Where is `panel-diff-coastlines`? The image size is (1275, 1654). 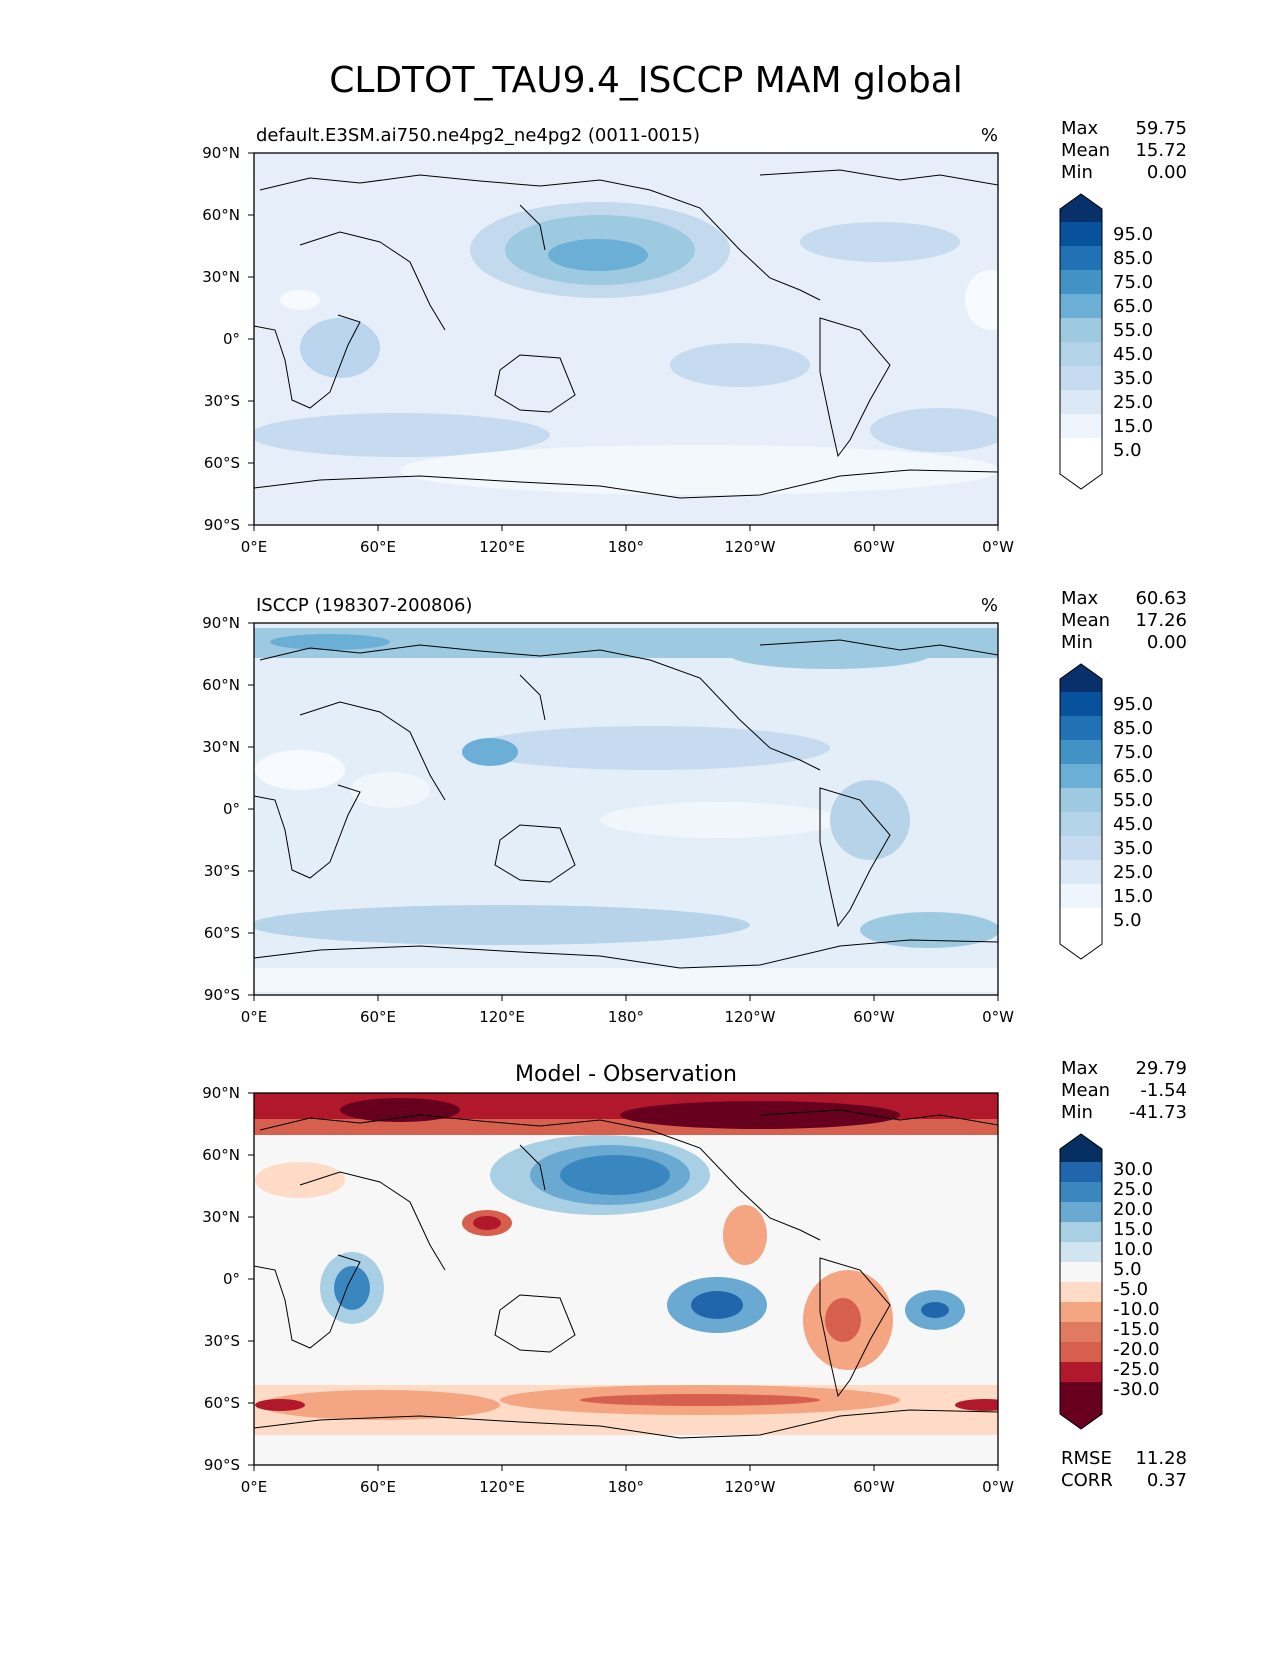 panel-diff-coastlines is located at coordinates (626, 1274).